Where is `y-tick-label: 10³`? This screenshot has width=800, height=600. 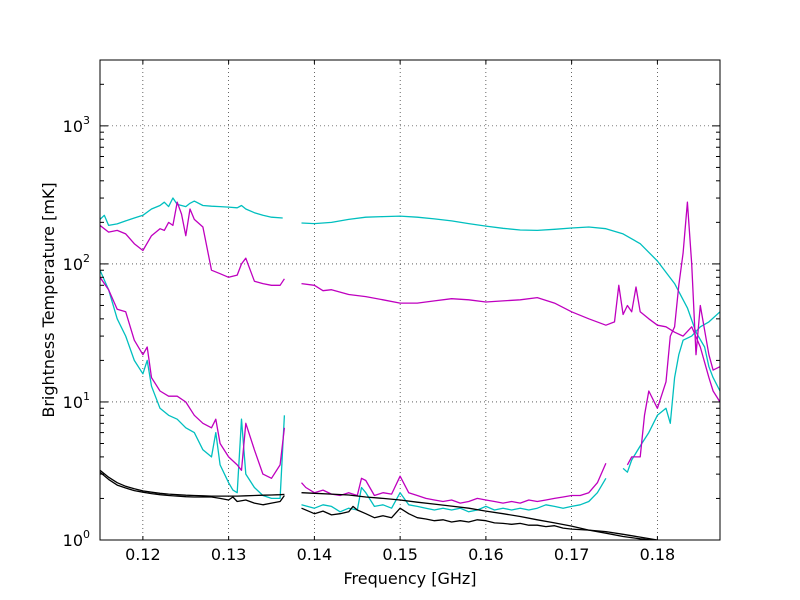
y-tick-label: 10³ is located at coordinates (76, 125).